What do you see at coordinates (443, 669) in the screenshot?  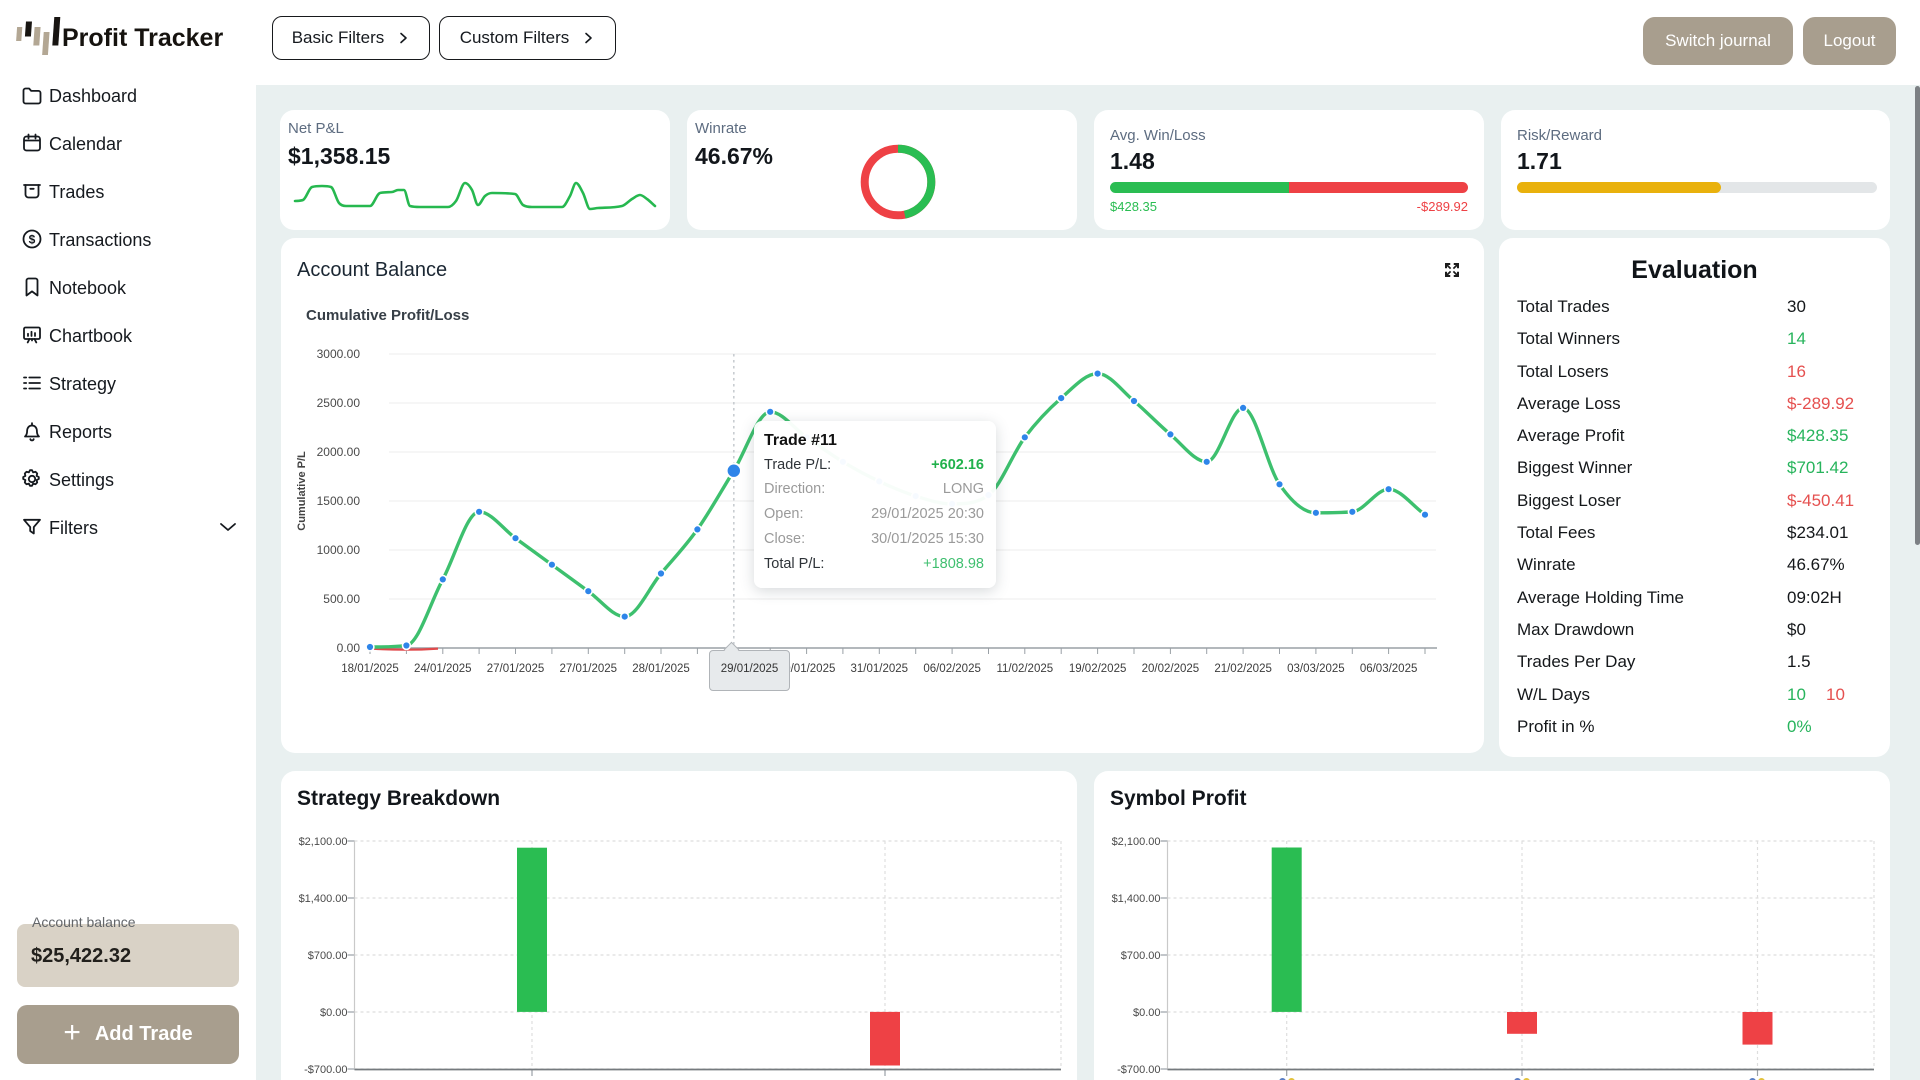 I see `svg-text: 24/01/2025` at bounding box center [443, 669].